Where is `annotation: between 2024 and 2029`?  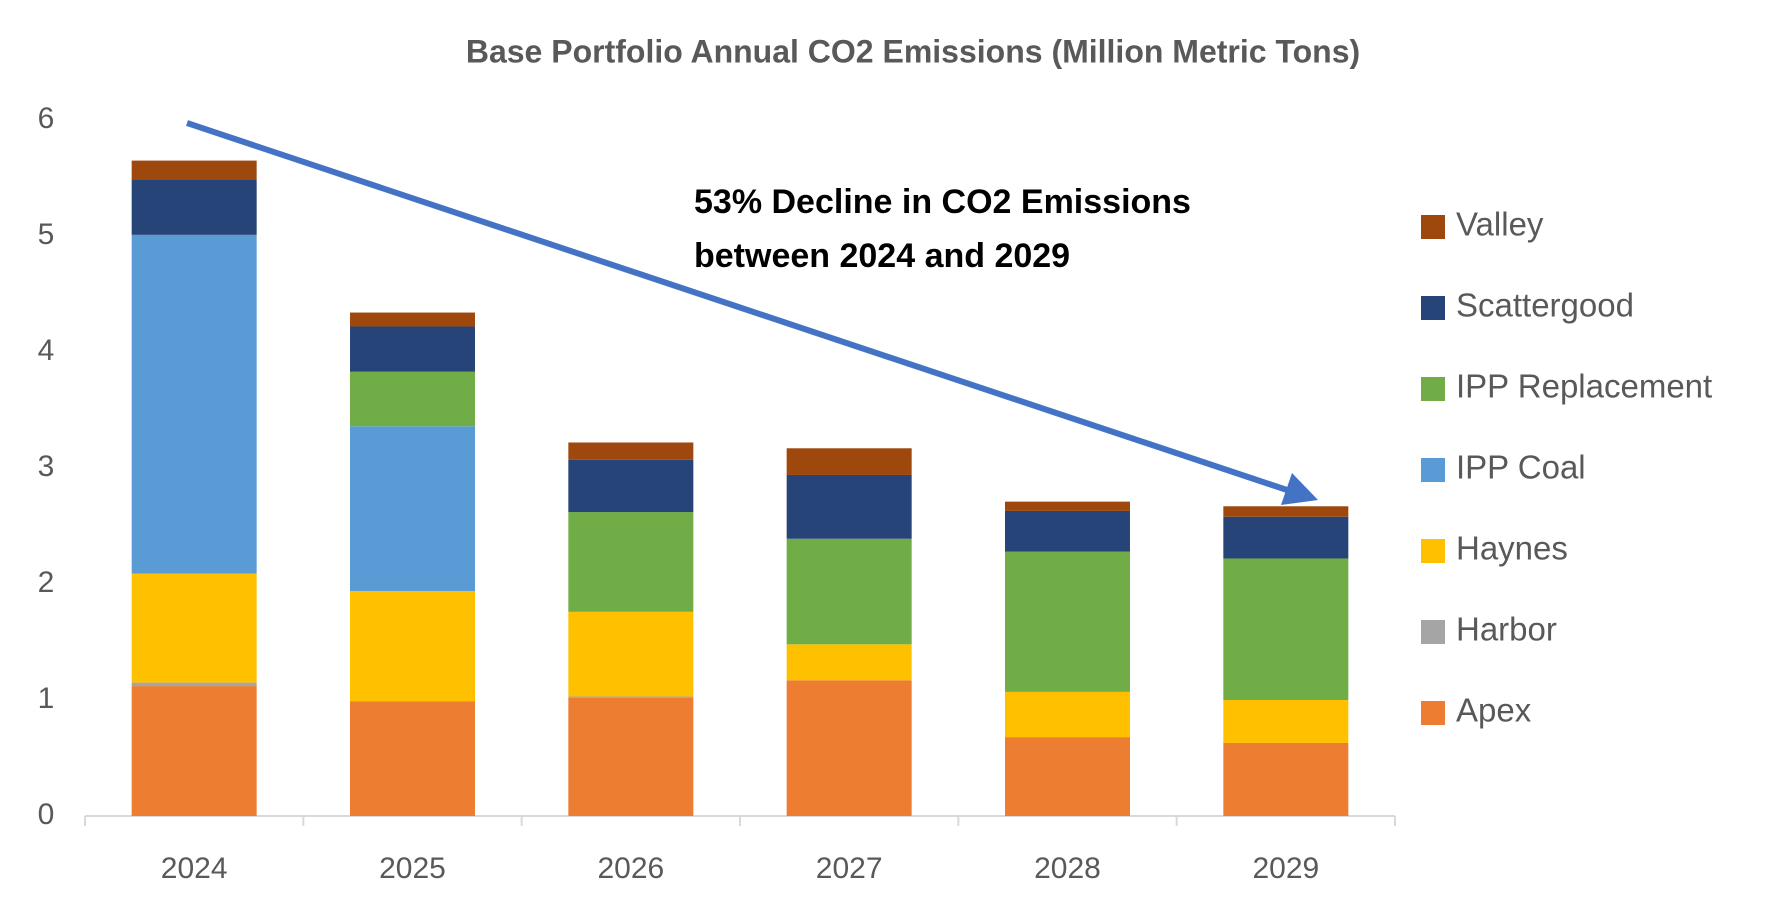 annotation: between 2024 and 2029 is located at coordinates (882, 256).